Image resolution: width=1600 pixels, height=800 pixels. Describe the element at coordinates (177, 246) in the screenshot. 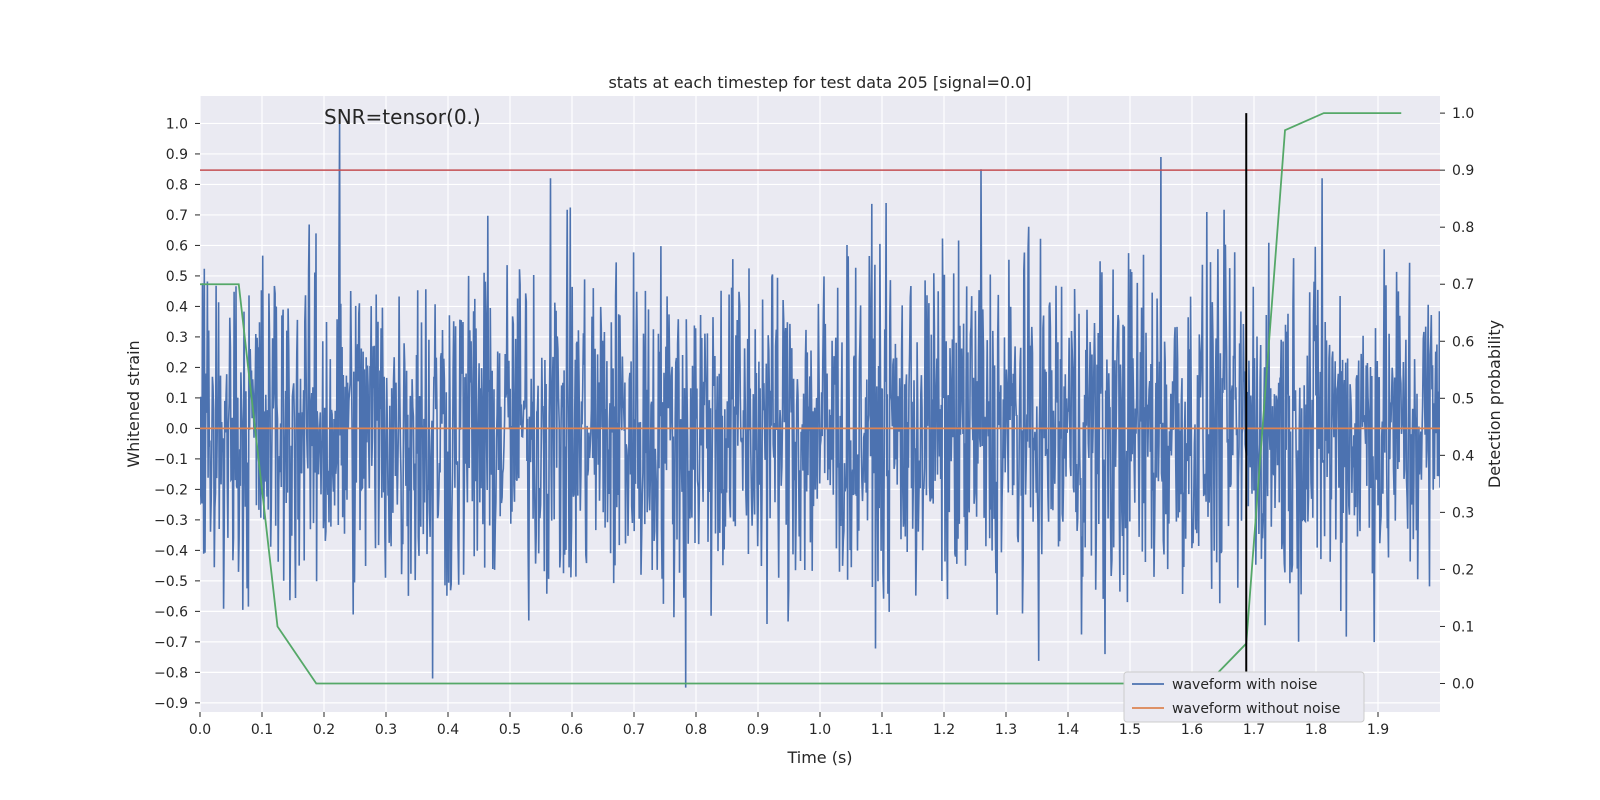

I see `y-tick-label: 0.6` at that location.